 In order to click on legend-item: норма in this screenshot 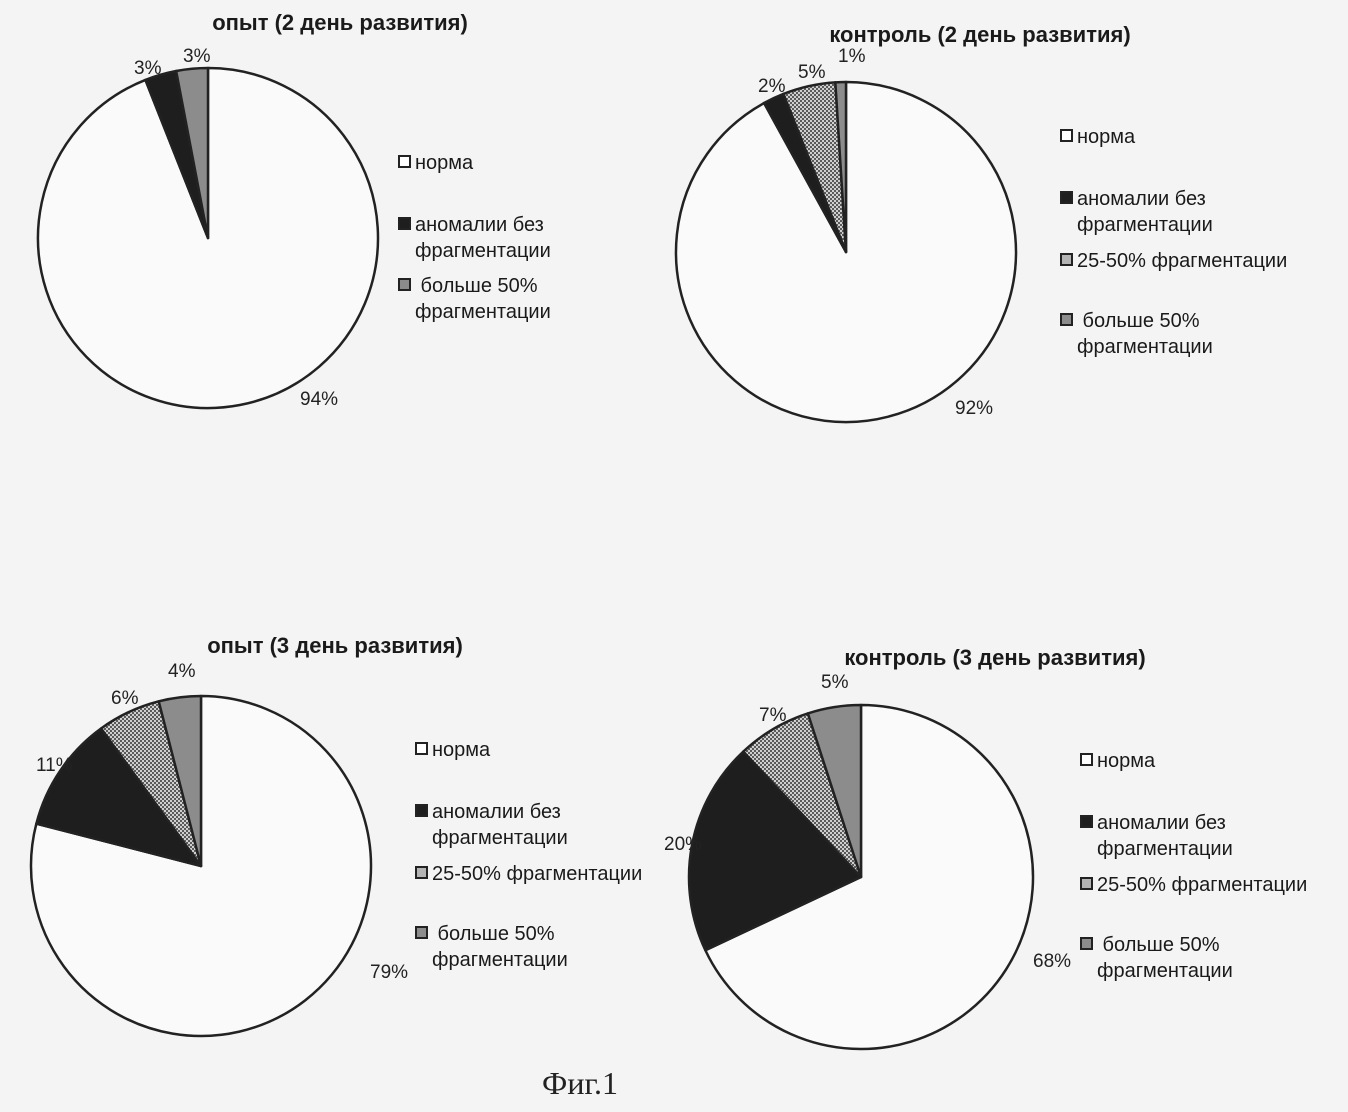, I will do `click(1117, 761)`.